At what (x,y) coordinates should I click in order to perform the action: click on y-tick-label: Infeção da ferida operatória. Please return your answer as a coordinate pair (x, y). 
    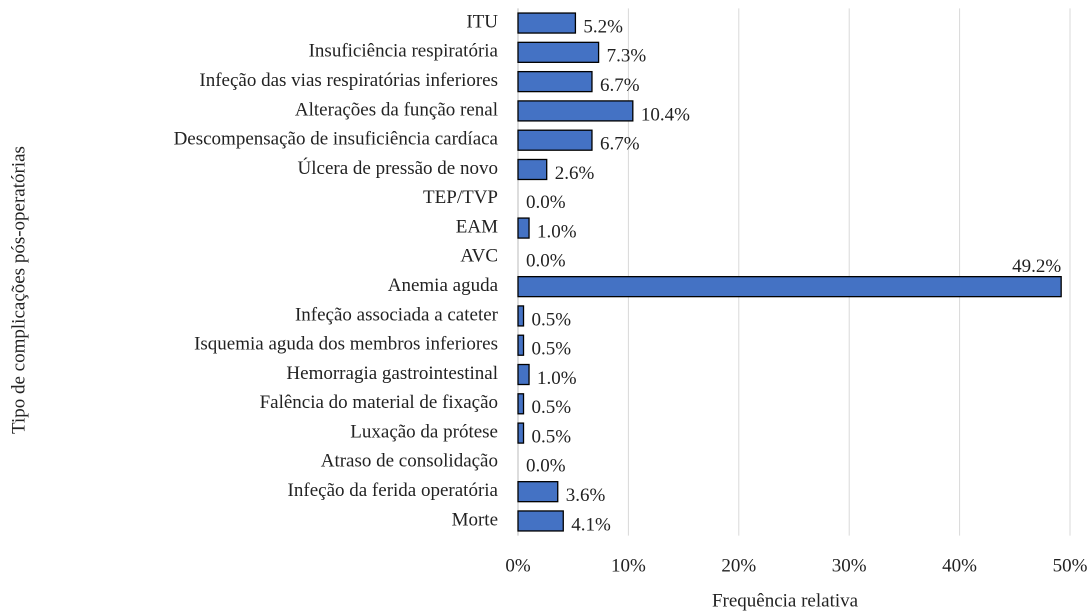
    Looking at the image, I should click on (393, 490).